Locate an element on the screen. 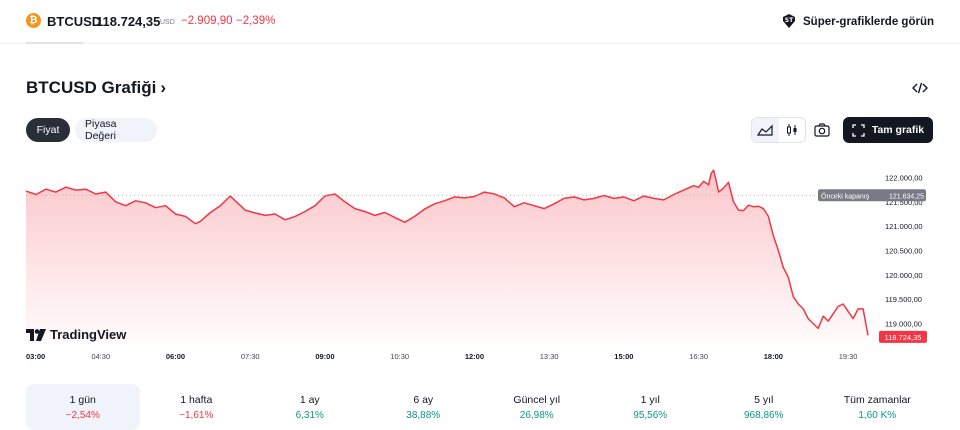 This screenshot has width=960, height=430. fullscreen-icon is located at coordinates (858, 130).